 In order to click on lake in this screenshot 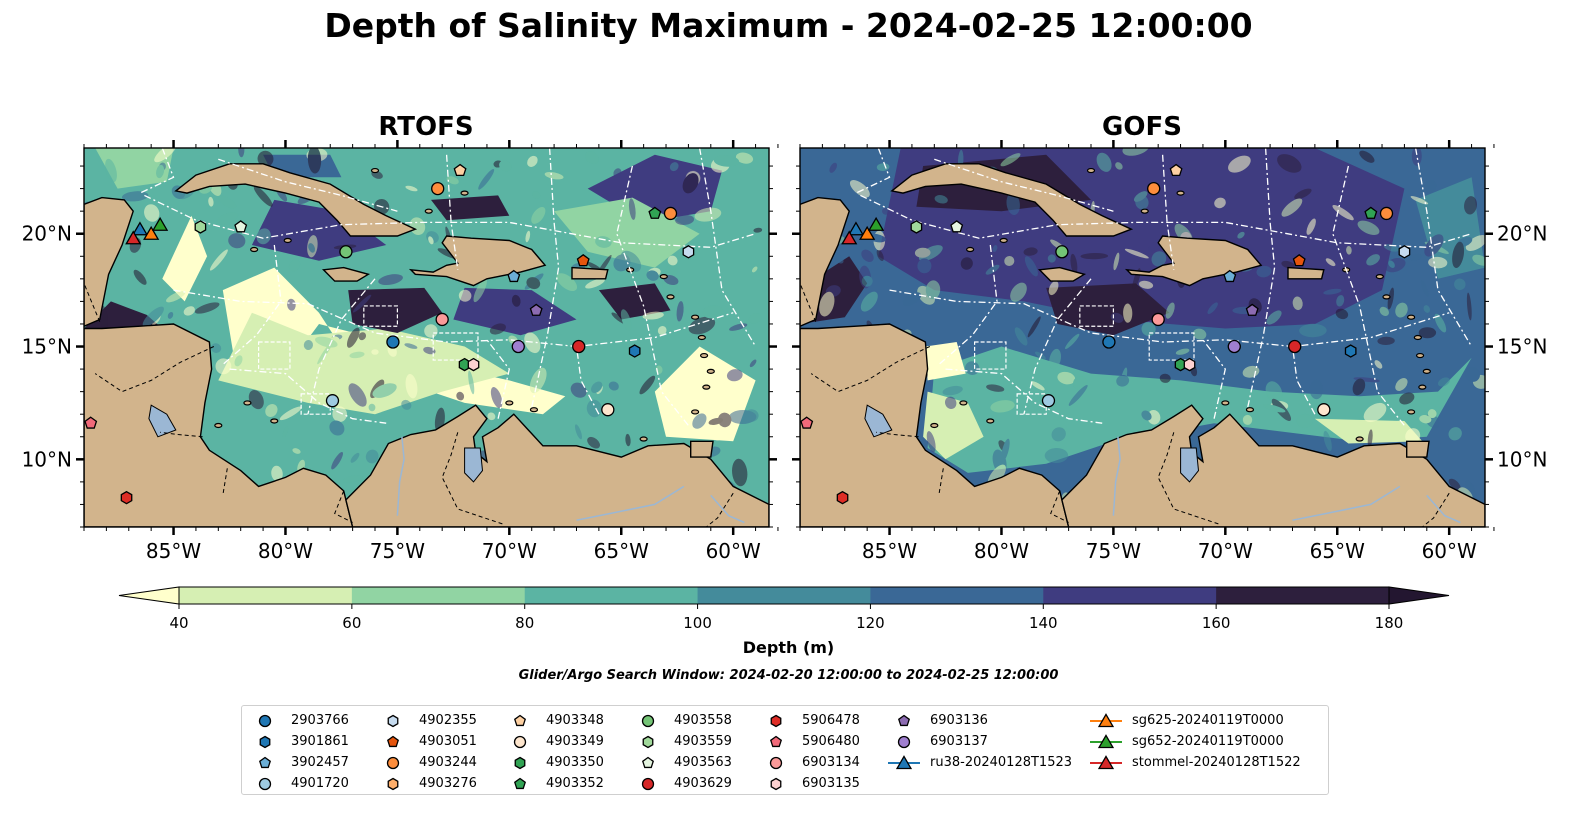, I will do `click(1190, 465)`.